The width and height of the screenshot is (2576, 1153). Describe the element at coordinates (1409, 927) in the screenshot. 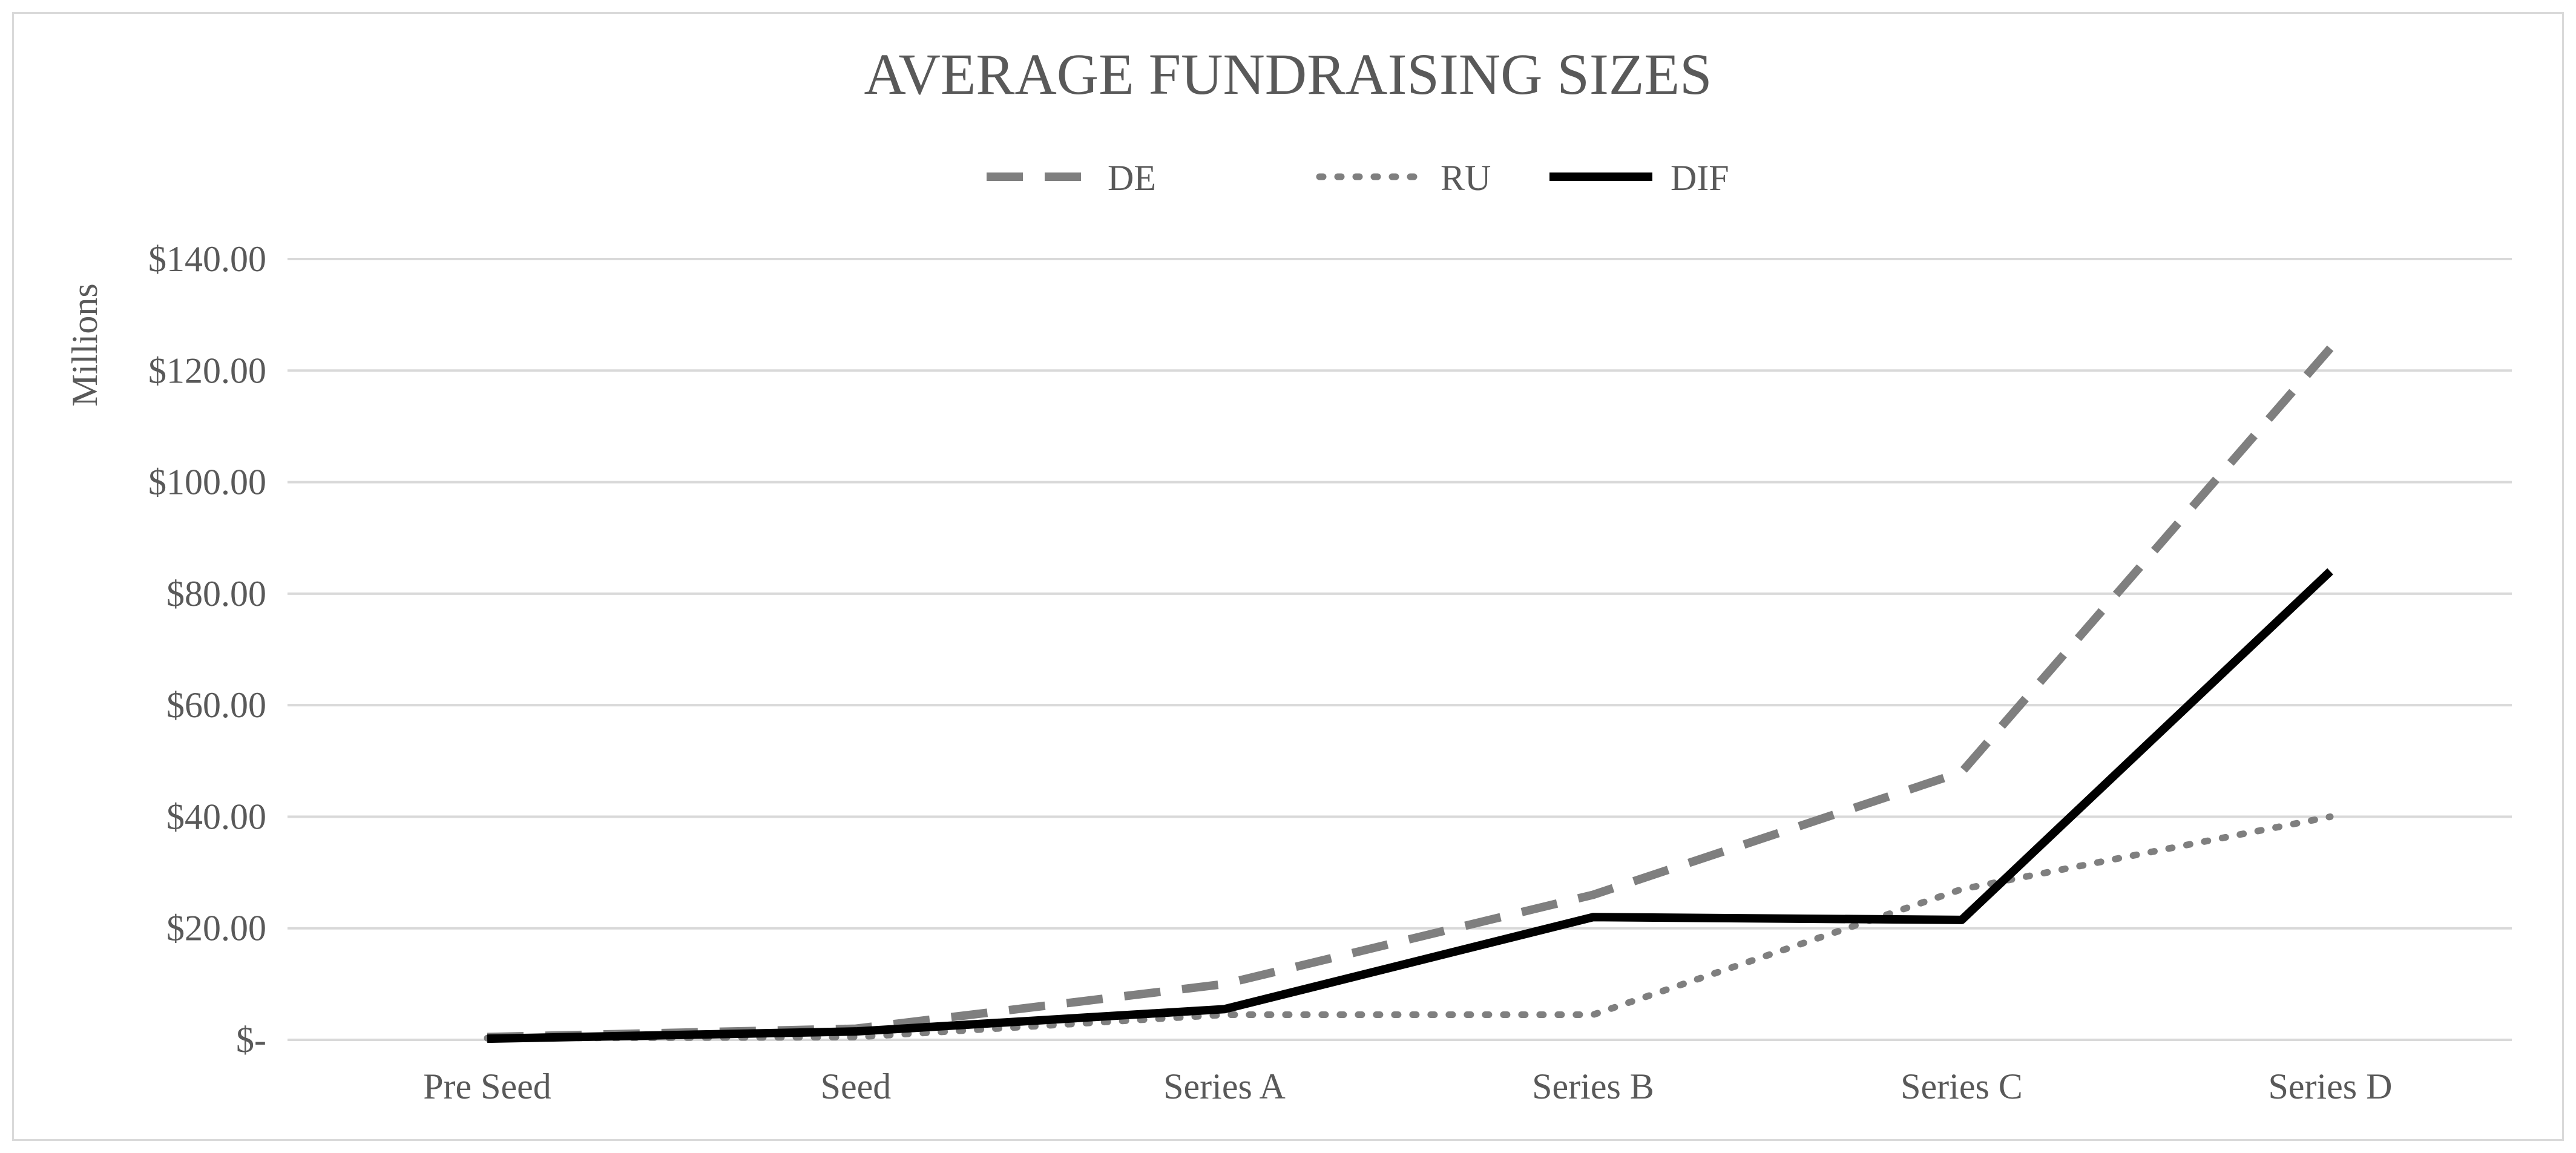

I see `series-line-ru` at that location.